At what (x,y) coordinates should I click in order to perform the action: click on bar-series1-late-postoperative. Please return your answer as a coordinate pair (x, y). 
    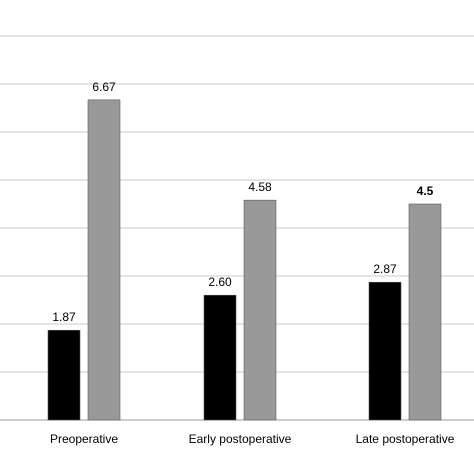
    Looking at the image, I should click on (385, 351).